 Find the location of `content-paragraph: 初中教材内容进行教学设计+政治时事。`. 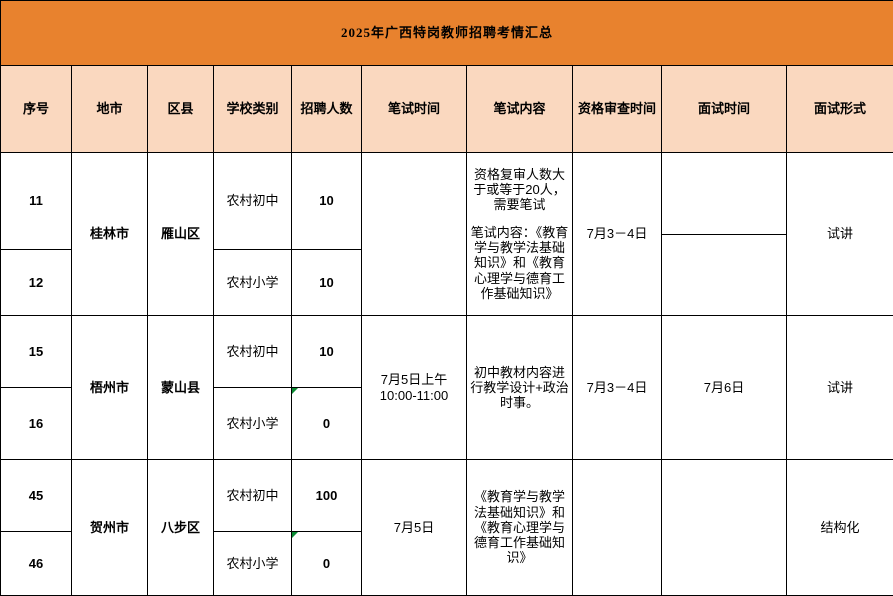

content-paragraph: 初中教材内容进行教学设计+政治时事。 is located at coordinates (519, 388).